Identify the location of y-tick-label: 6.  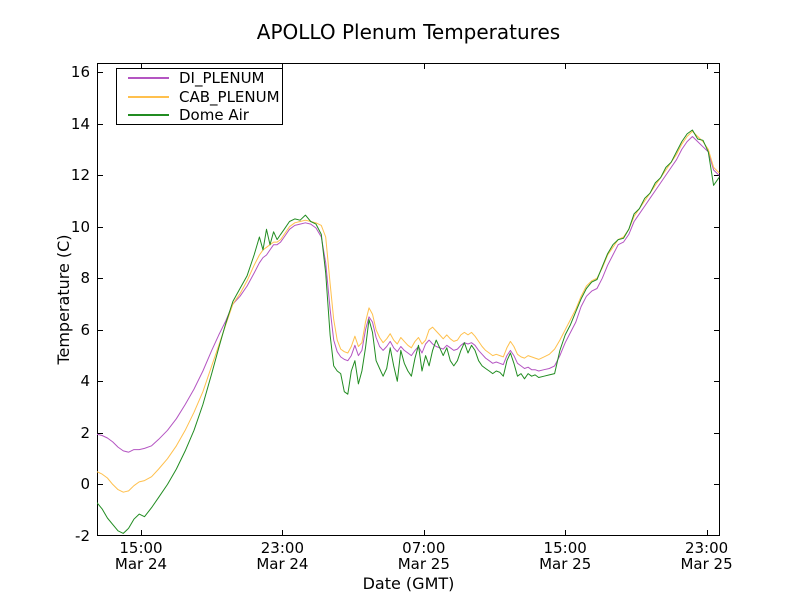
(85, 329).